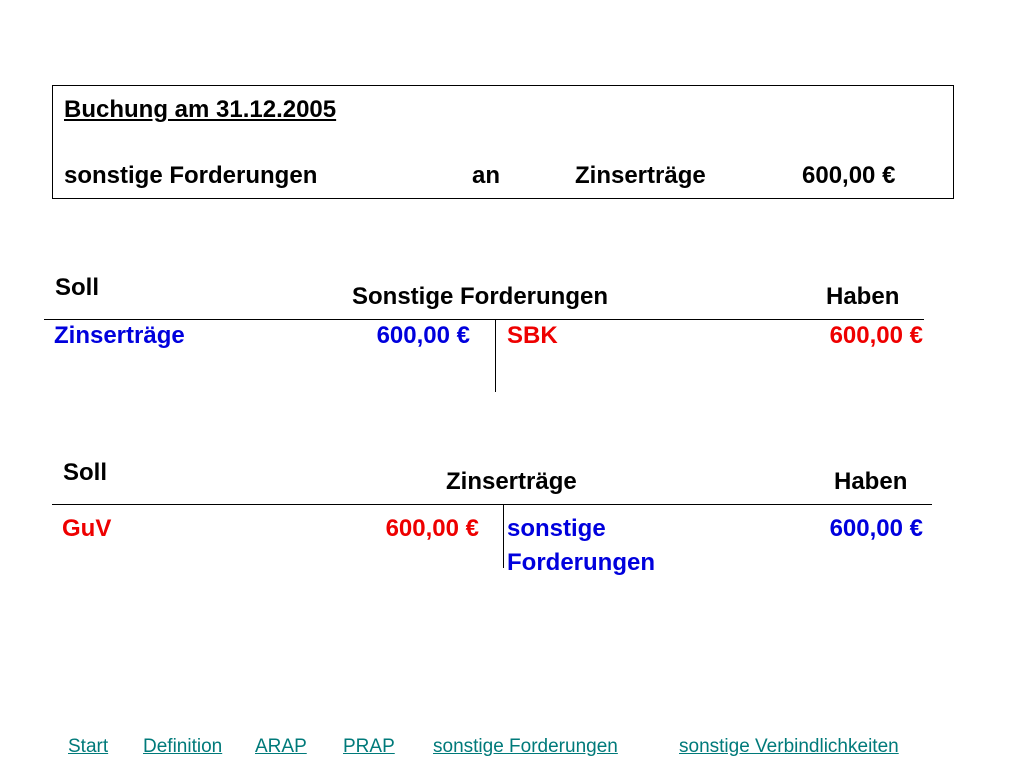 The image size is (1024, 768). What do you see at coordinates (88, 746) in the screenshot?
I see `nav-link-start: Start` at bounding box center [88, 746].